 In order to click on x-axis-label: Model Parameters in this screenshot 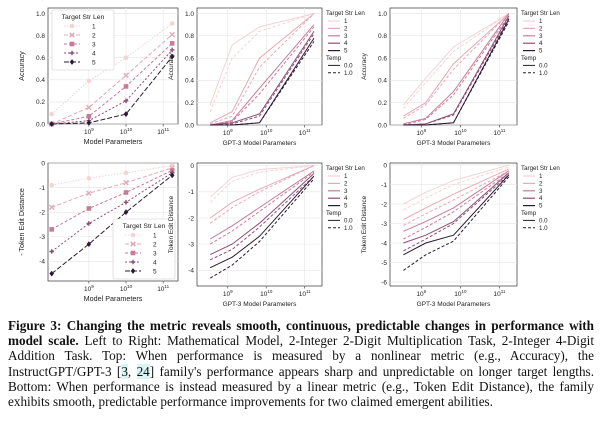, I will do `click(113, 141)`.